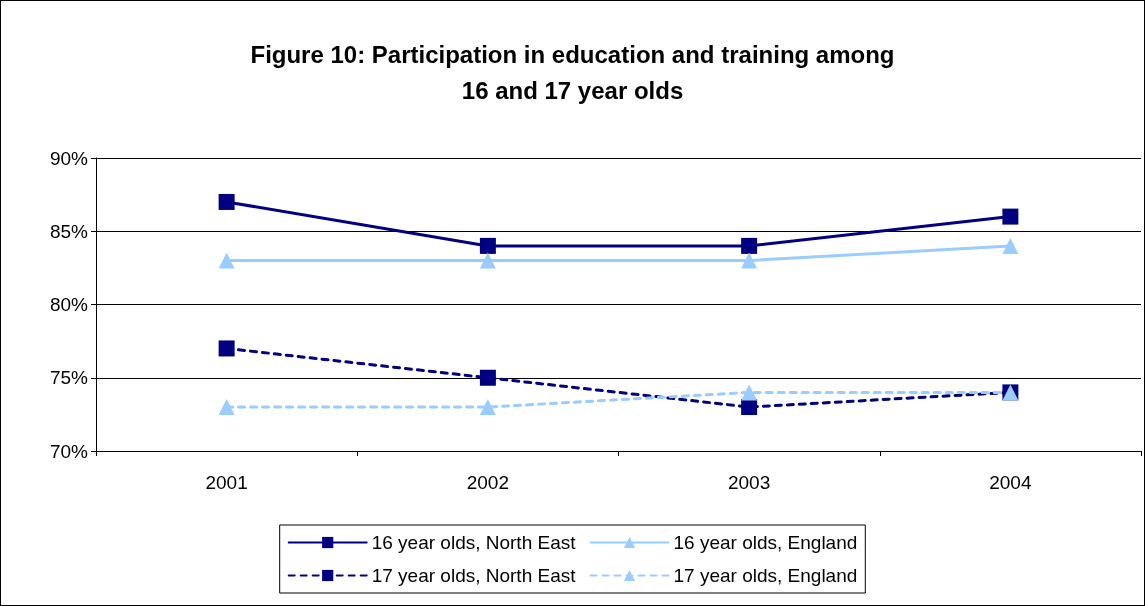  What do you see at coordinates (474, 575) in the screenshot?
I see `legend-label: 17 year olds, North East` at bounding box center [474, 575].